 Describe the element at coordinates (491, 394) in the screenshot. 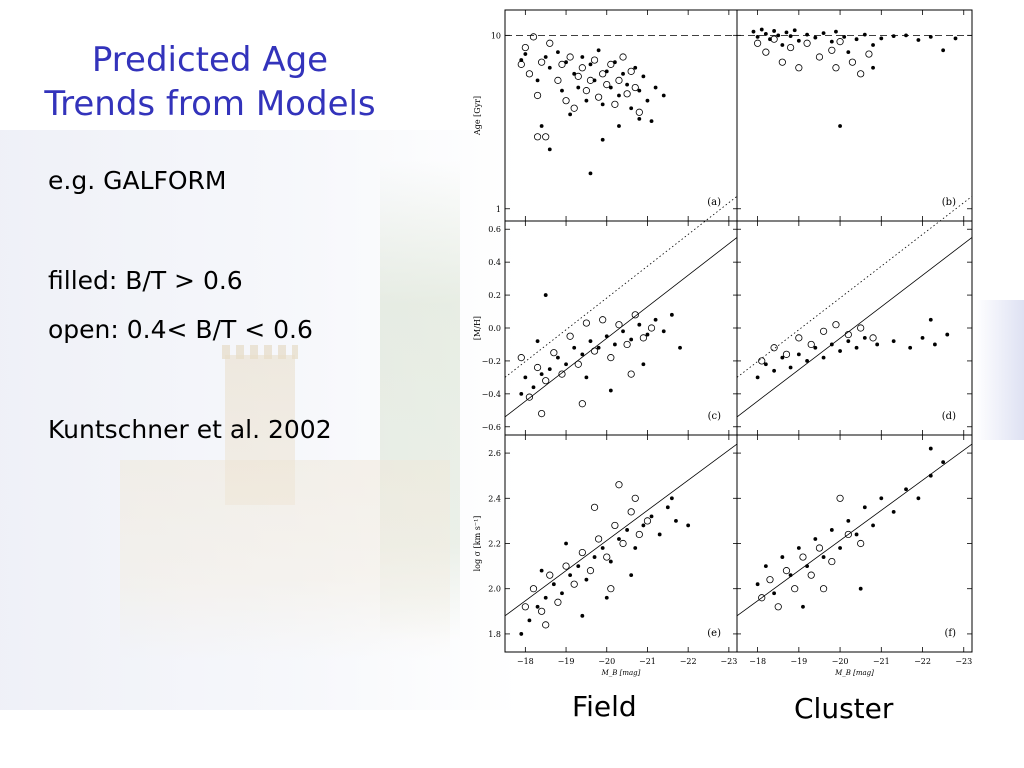

I see `y-tick-label: −0.4` at that location.